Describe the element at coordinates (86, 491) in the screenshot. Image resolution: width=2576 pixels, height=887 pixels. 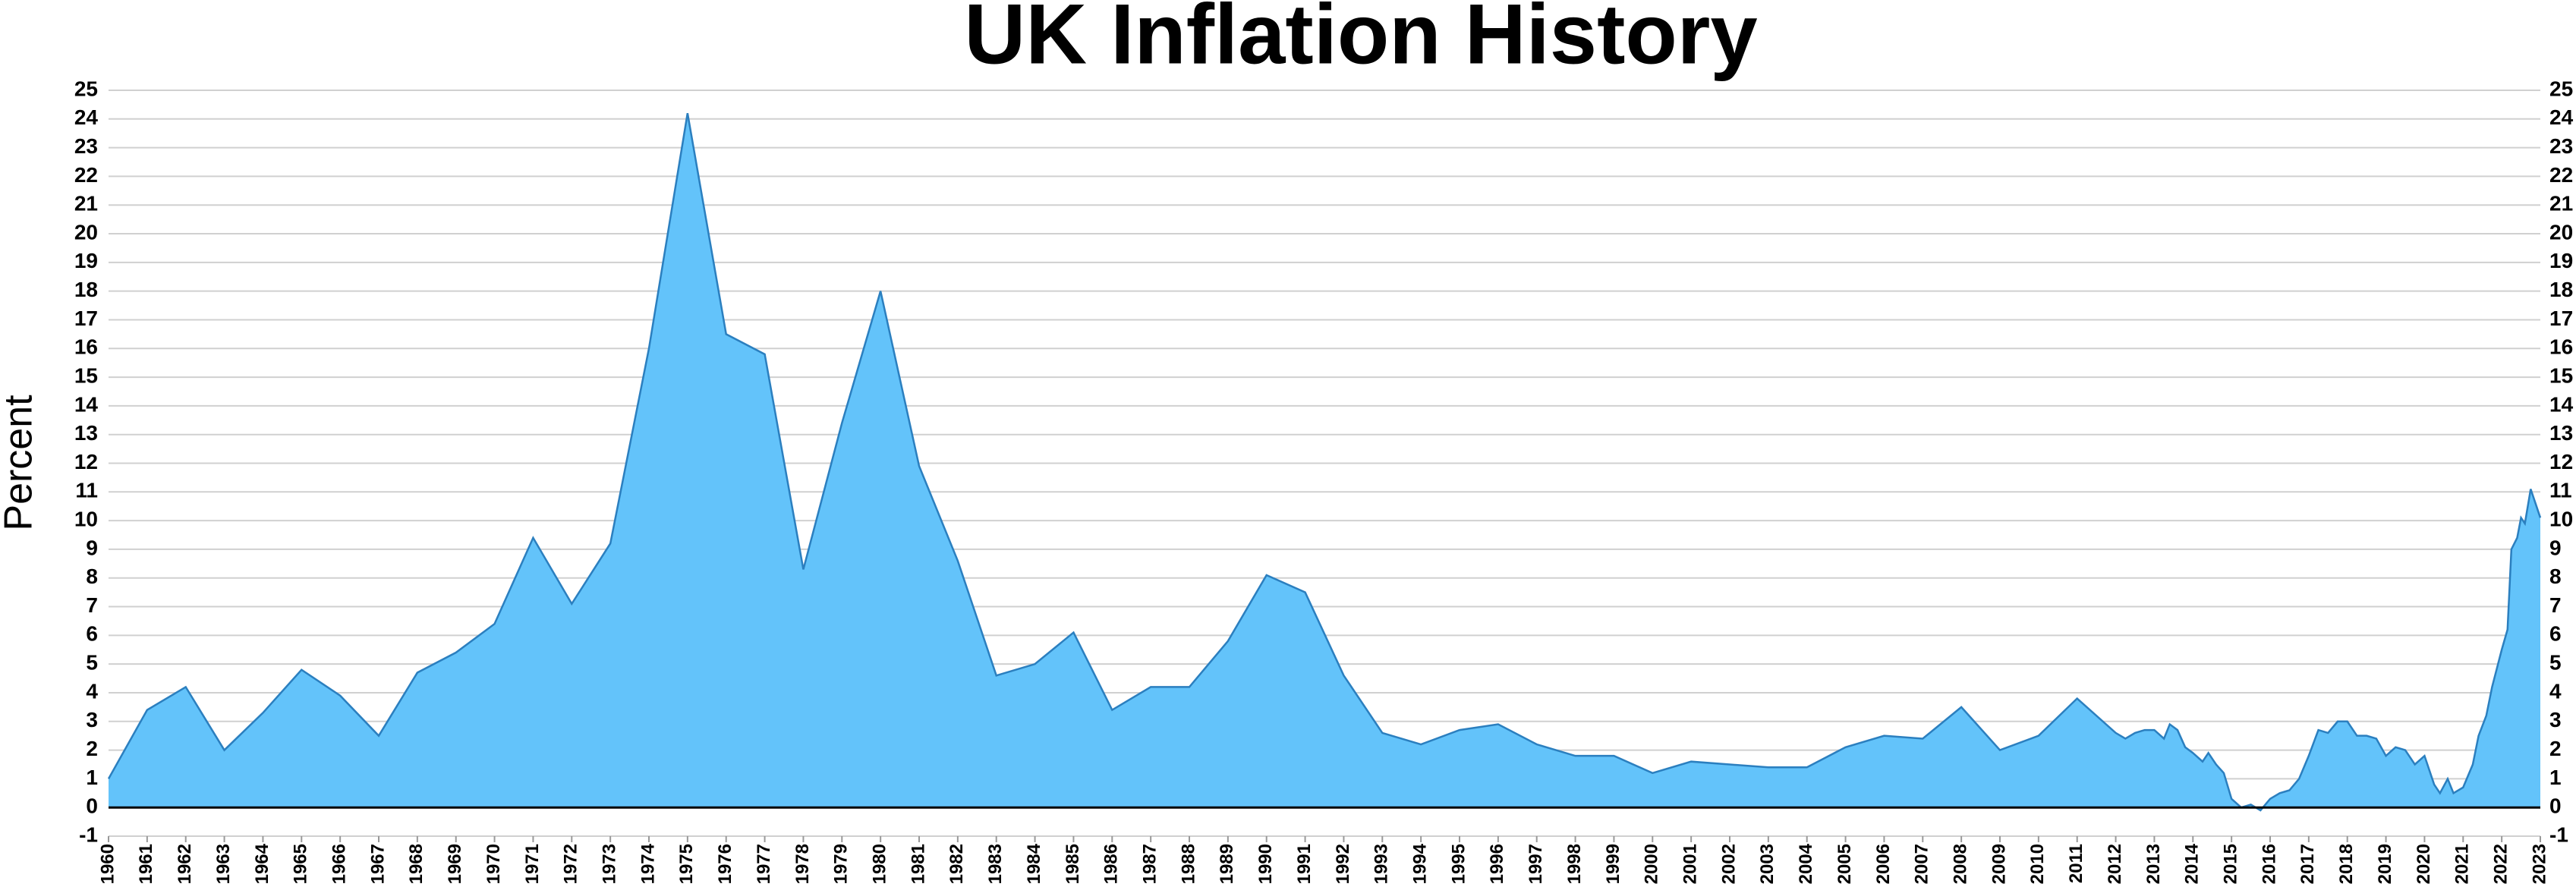
I see `y-tick-label: 11` at that location.